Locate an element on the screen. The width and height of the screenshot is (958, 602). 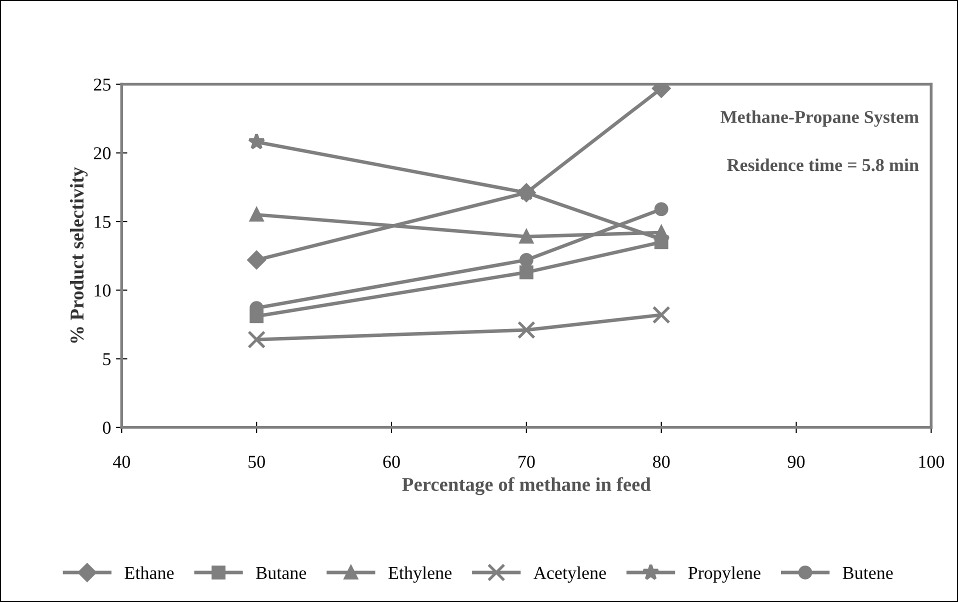
x-tick-label: 50 is located at coordinates (256, 462).